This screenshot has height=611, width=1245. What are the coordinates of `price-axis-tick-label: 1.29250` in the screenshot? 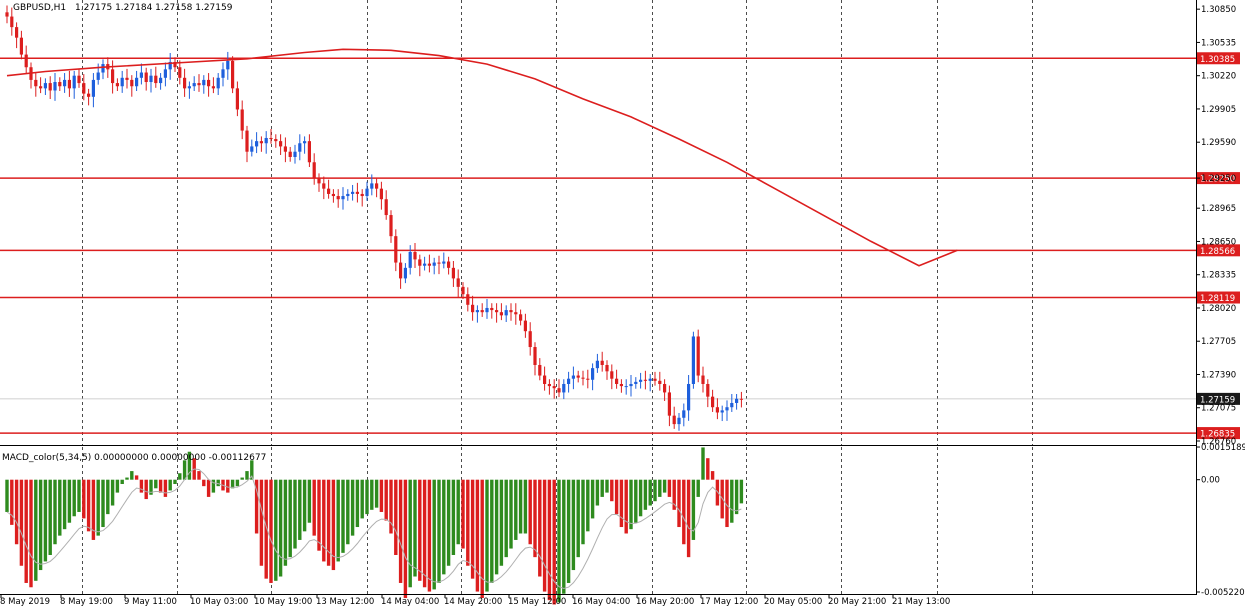 It's located at (1218, 179).